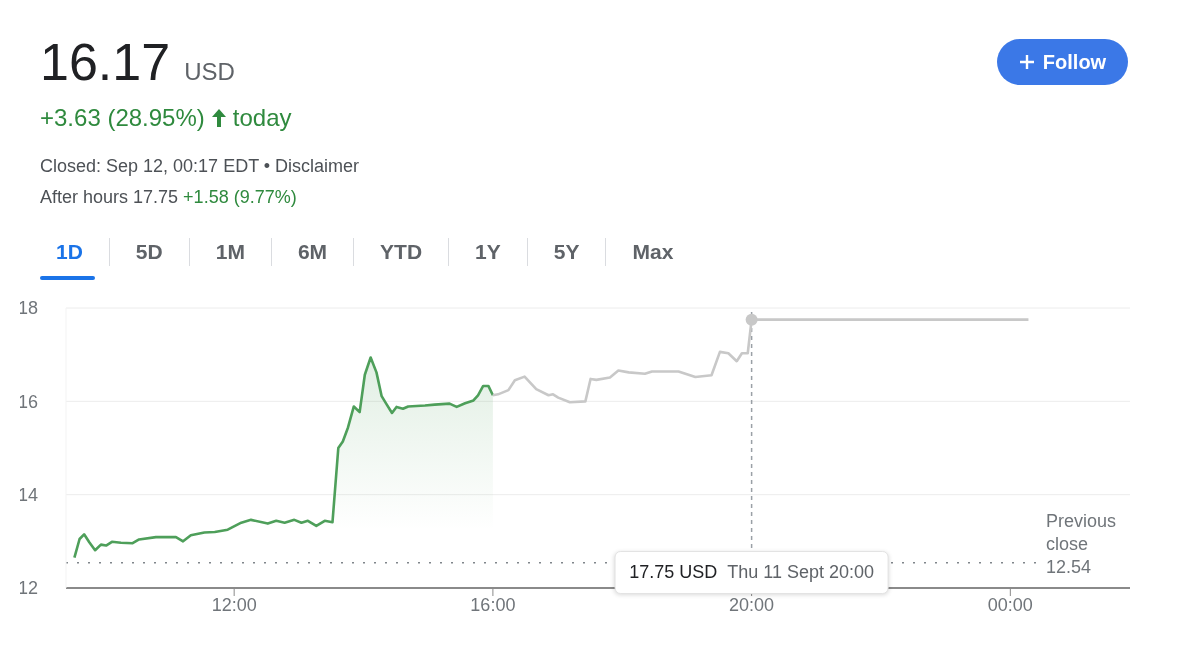 This screenshot has width=1200, height=653. I want to click on text: After hours 17.75, so click(109, 197).